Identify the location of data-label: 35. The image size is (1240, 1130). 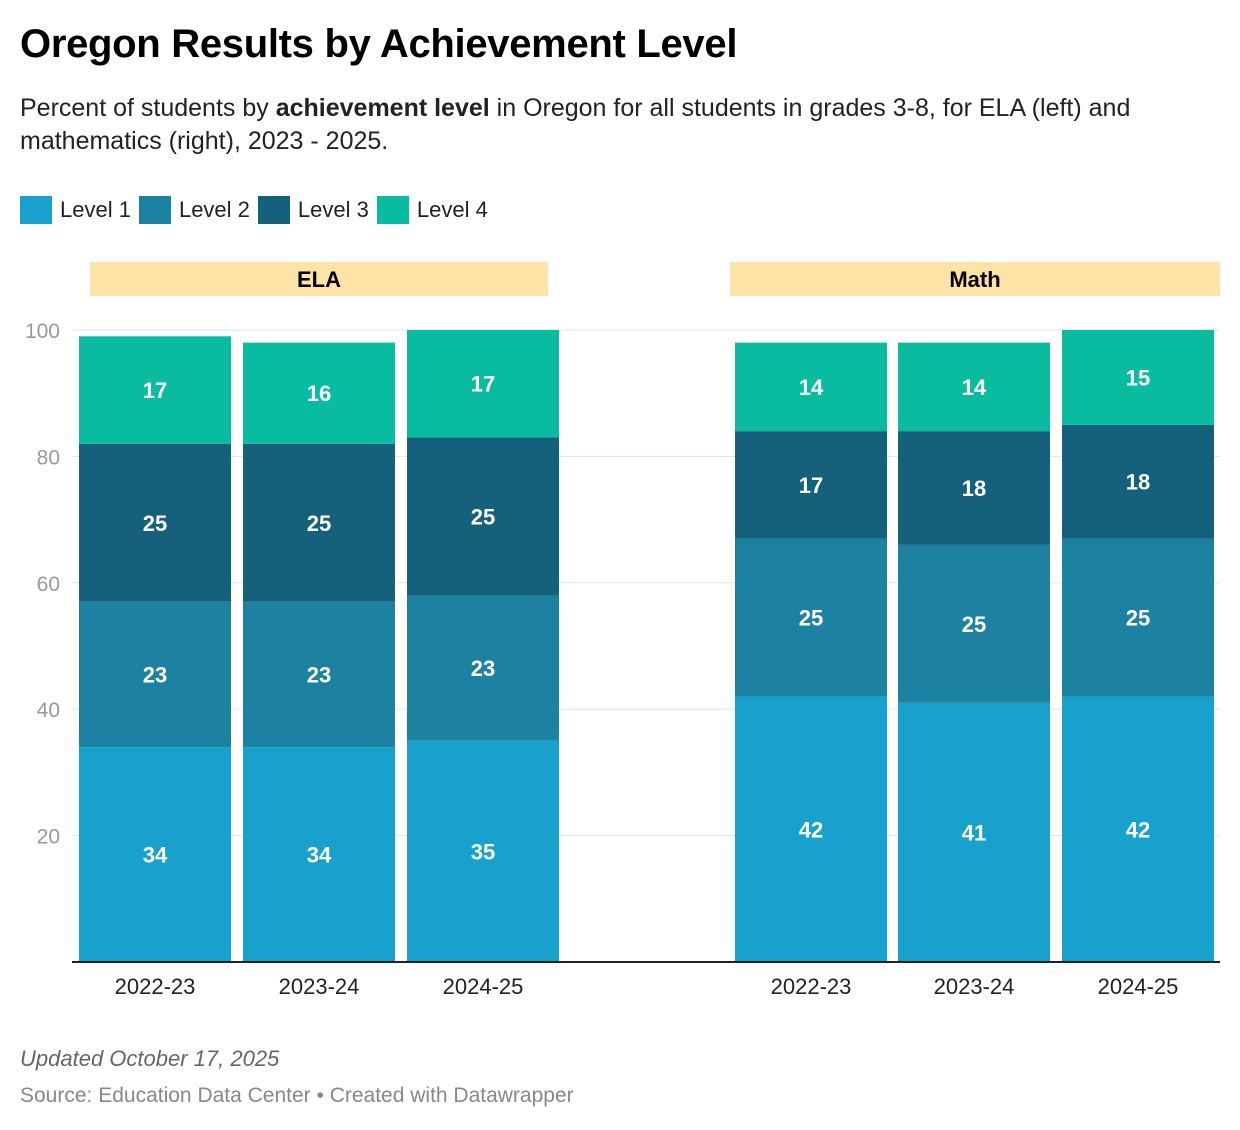
(483, 851).